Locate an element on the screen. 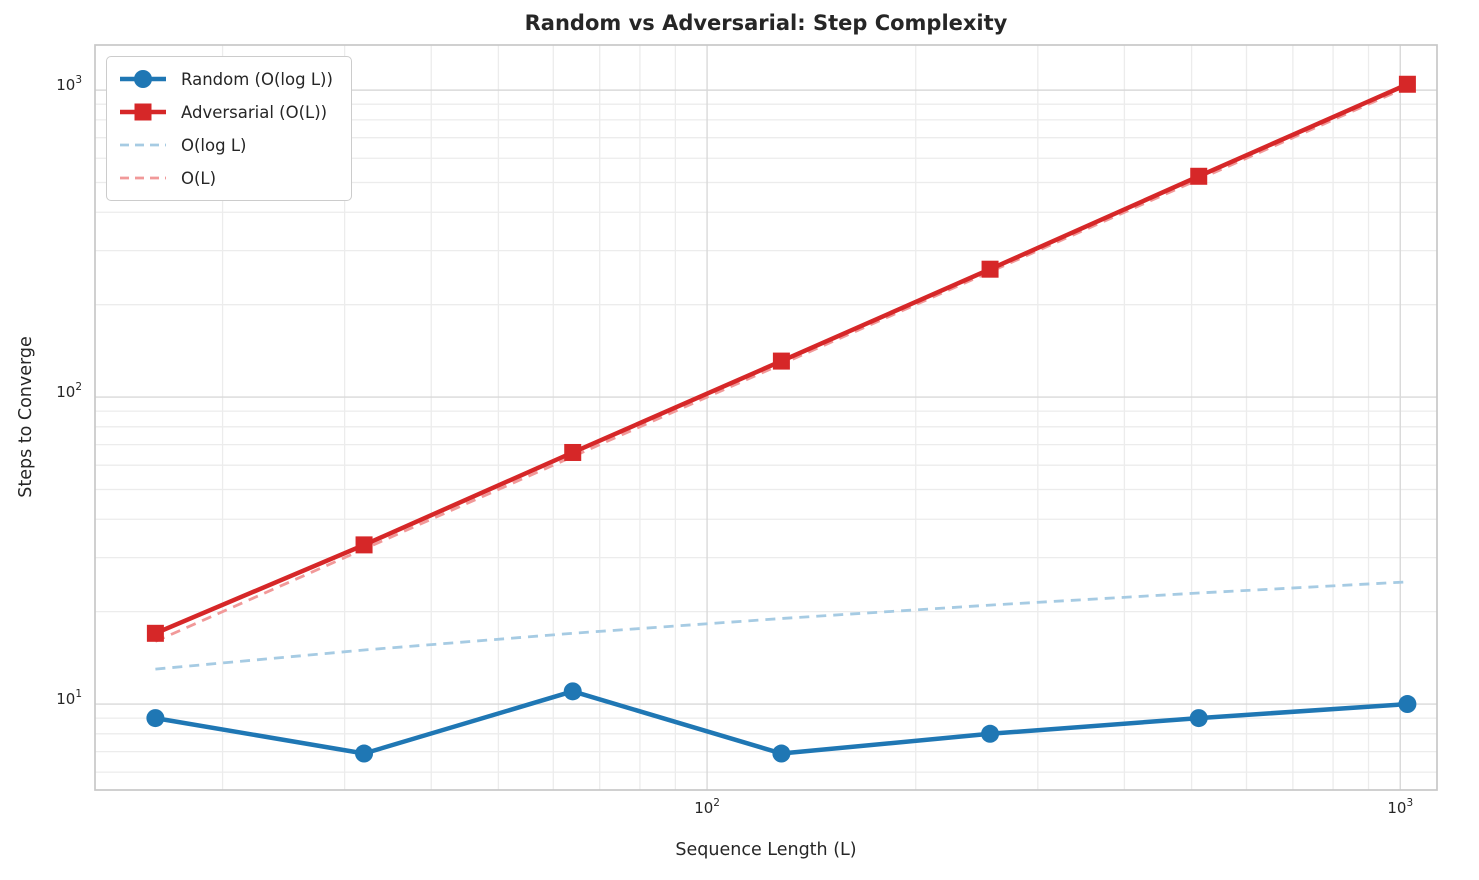 The height and width of the screenshot is (880, 1479). chart-title: Random vs Adversarial: Step Complexity is located at coordinates (766, 23).